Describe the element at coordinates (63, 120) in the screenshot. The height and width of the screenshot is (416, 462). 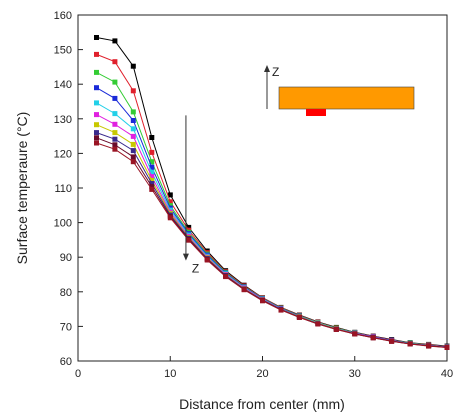
I see `y-tick-label: 130` at that location.